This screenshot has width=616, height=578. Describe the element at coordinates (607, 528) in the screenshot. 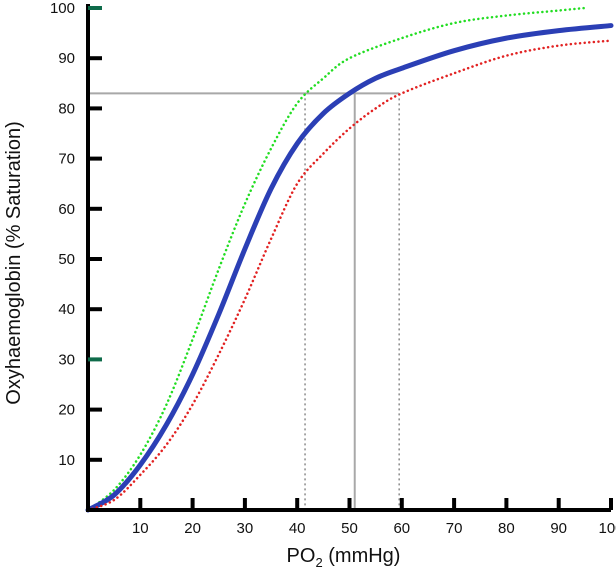

I see `x-tick-label: 100` at that location.